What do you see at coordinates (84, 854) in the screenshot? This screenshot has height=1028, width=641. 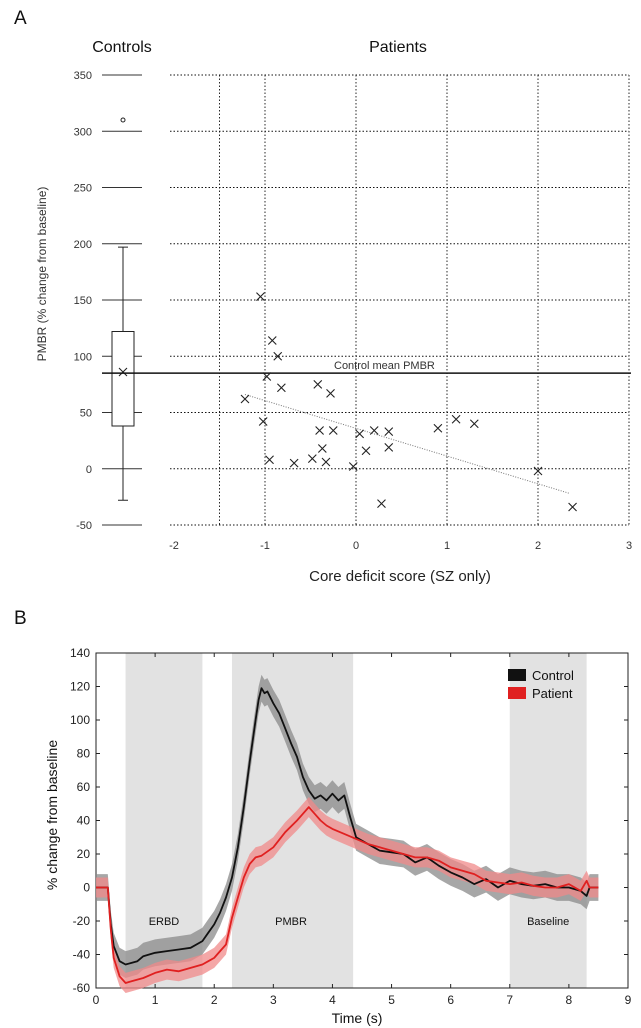 I see `y-tick-label: 20` at bounding box center [84, 854].